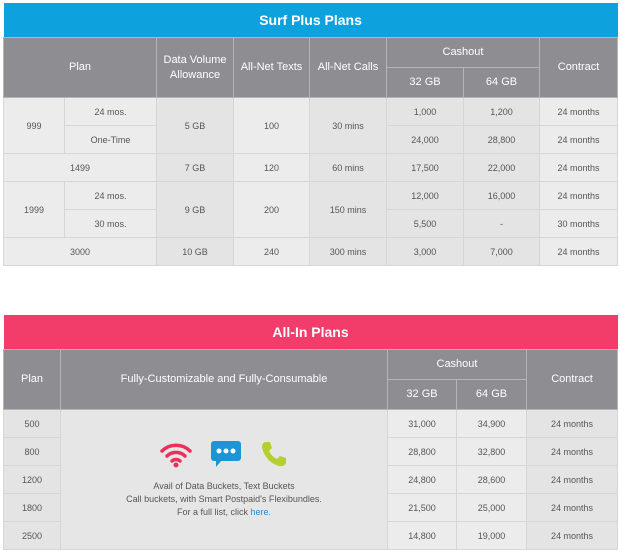 The image size is (620, 554). What do you see at coordinates (425, 139) in the screenshot?
I see `cashout-32-cell: 24,000` at bounding box center [425, 139].